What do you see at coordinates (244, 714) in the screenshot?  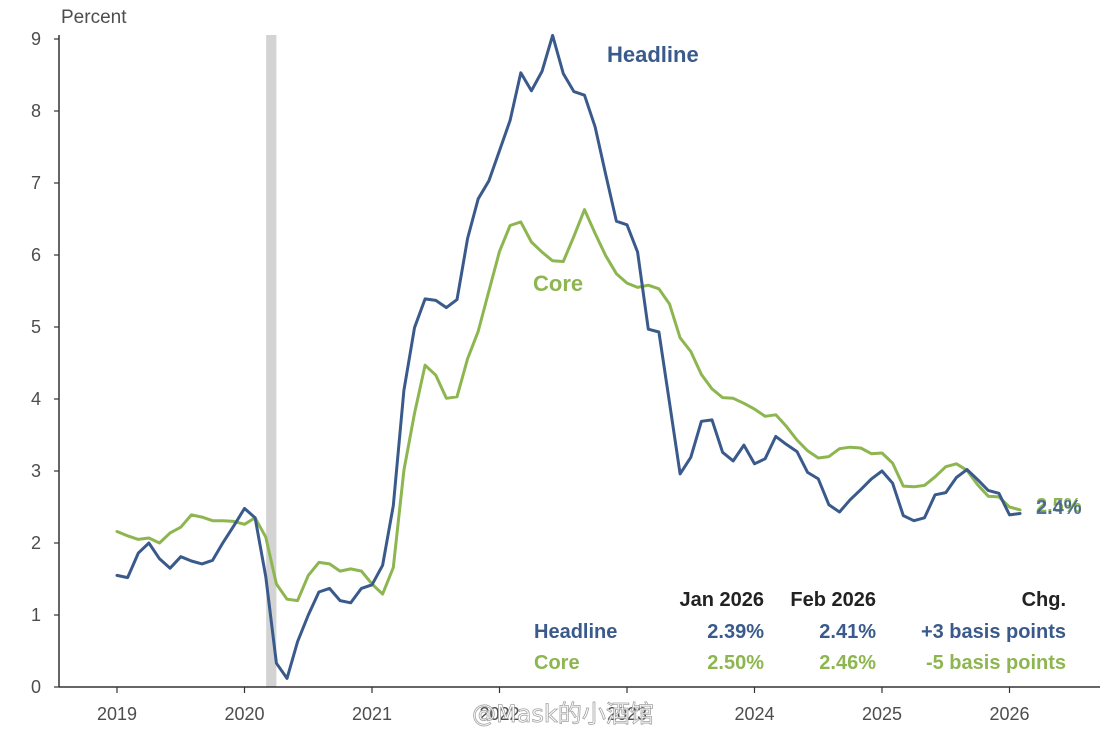 I see `x-tick-label: 2020` at bounding box center [244, 714].